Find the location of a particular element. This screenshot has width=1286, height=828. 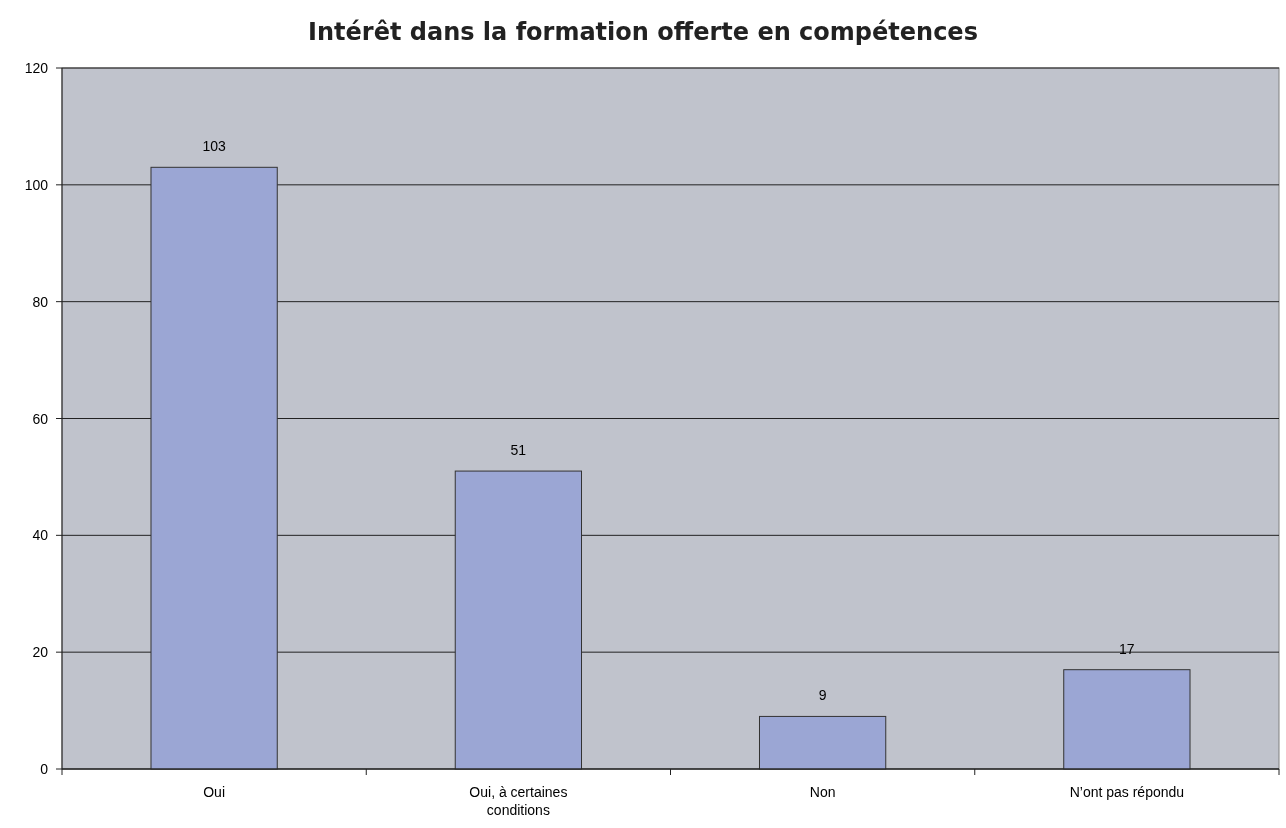

y-tick-label: 80 is located at coordinates (40, 301).